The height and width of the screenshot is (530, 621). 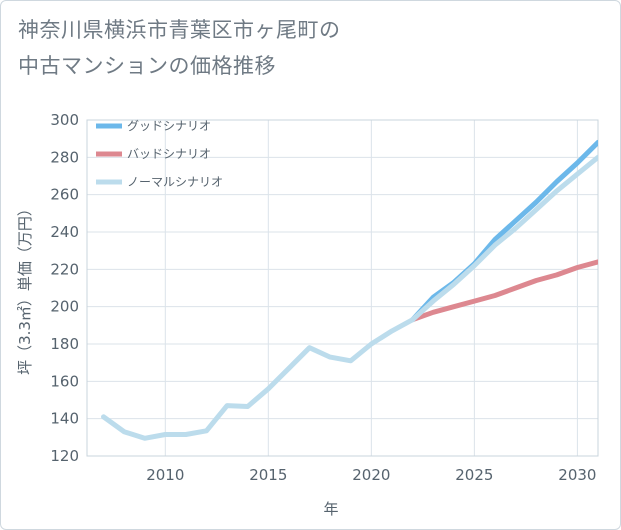 I want to click on y-tick-label: 120, so click(x=64, y=456).